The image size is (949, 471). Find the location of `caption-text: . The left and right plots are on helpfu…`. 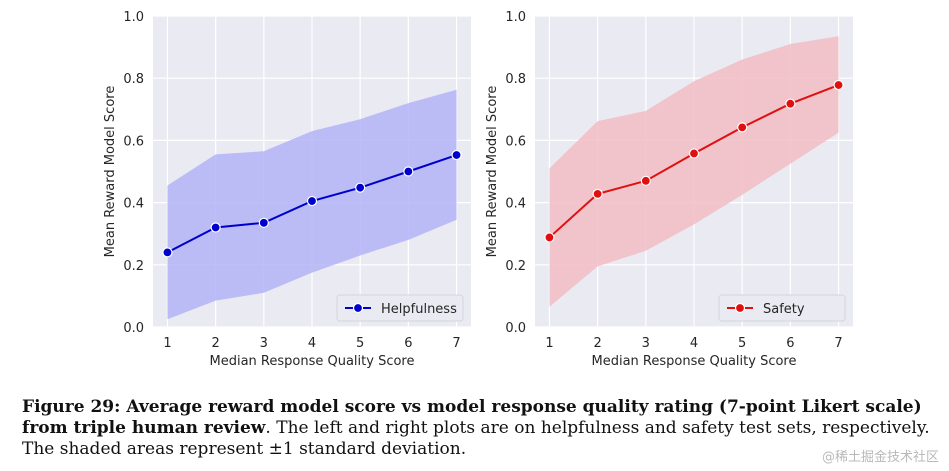

caption-text: . The left and right plots are on helpfu… is located at coordinates (476, 438).